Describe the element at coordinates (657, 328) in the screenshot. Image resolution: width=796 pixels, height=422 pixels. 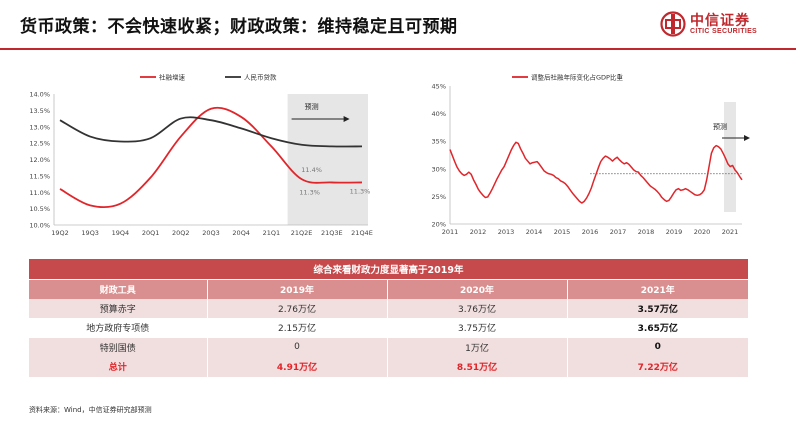
I see `table-cell: 3.65万亿` at that location.